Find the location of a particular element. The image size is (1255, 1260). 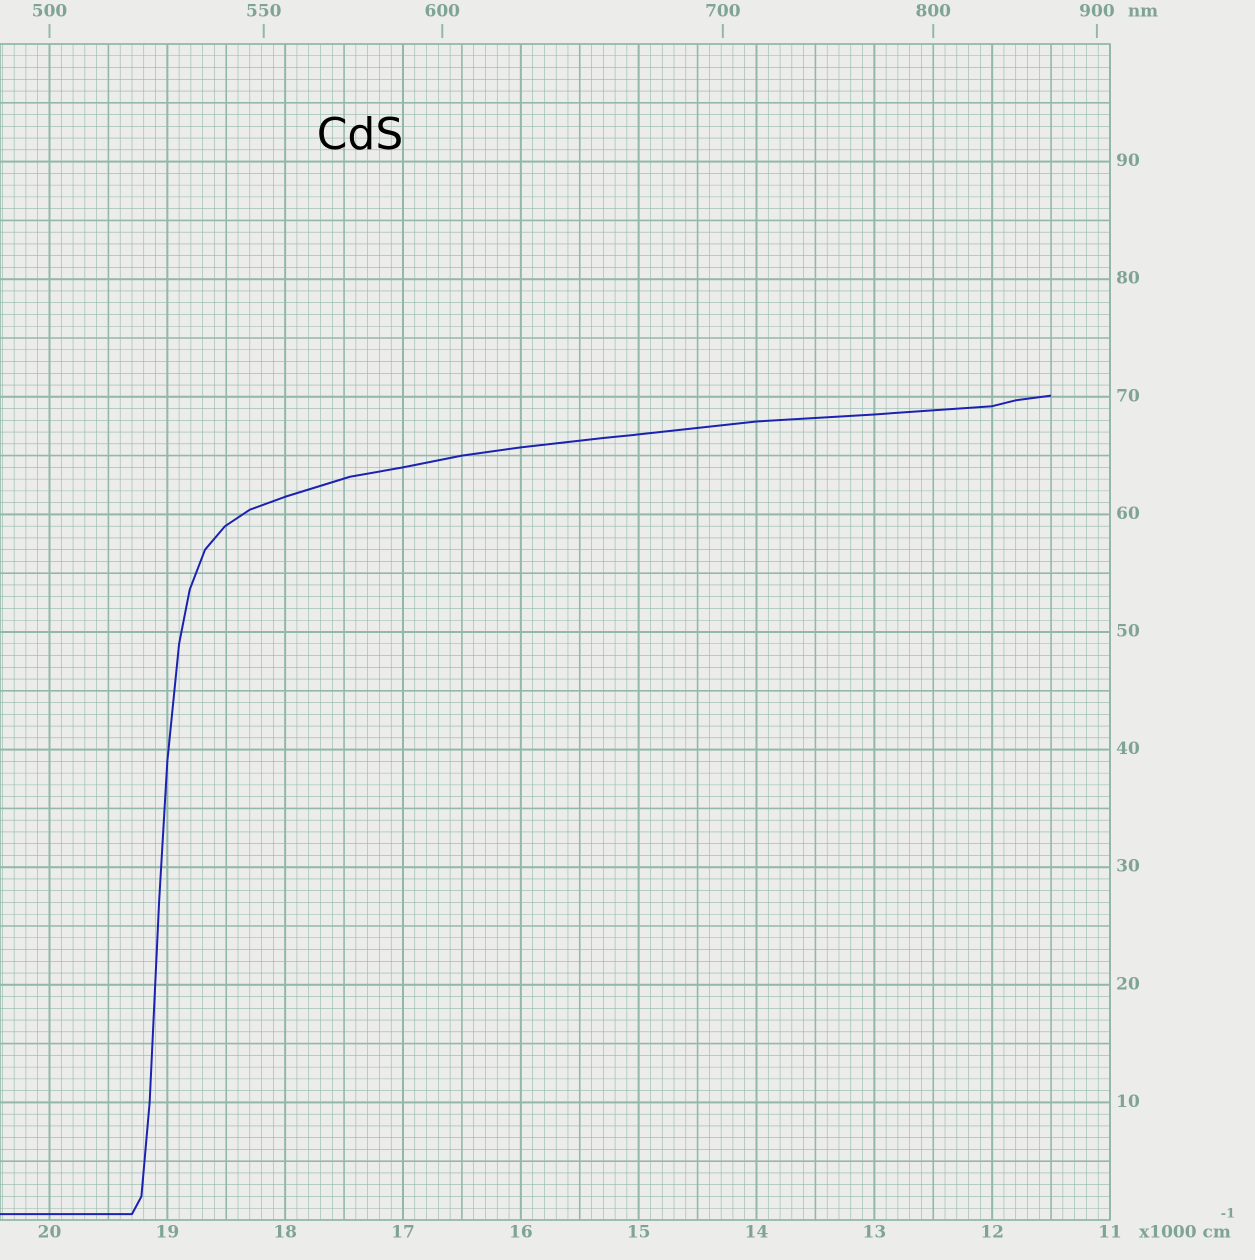

x2-tick-label: 600 is located at coordinates (443, 12).